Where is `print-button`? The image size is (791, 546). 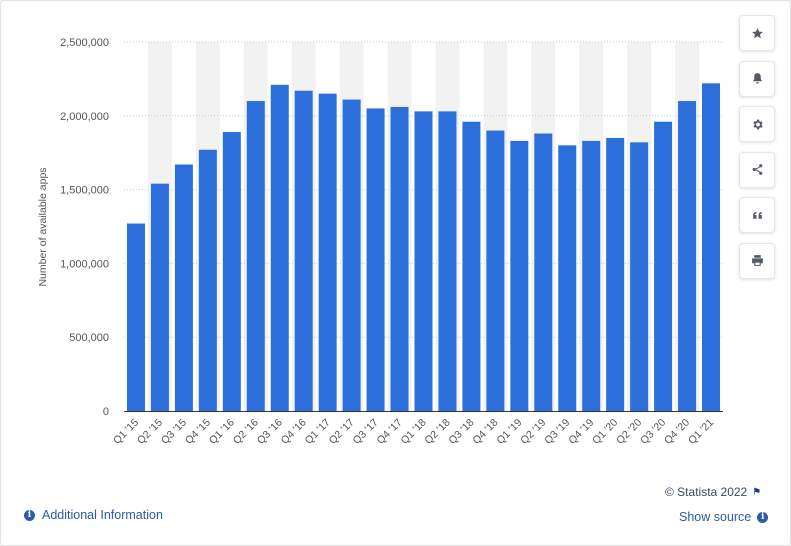
print-button is located at coordinates (757, 260).